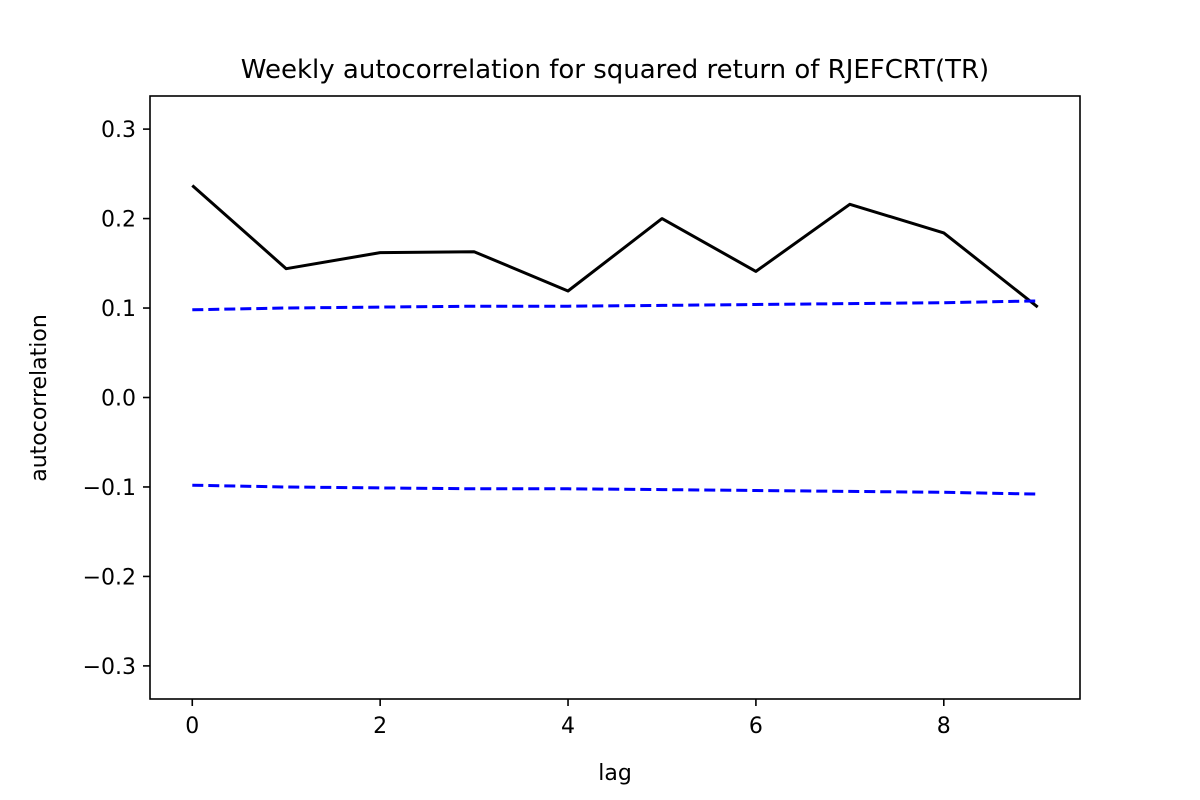 The height and width of the screenshot is (800, 1200). What do you see at coordinates (109, 667) in the screenshot?
I see `y-tick-label: −0.3` at bounding box center [109, 667].